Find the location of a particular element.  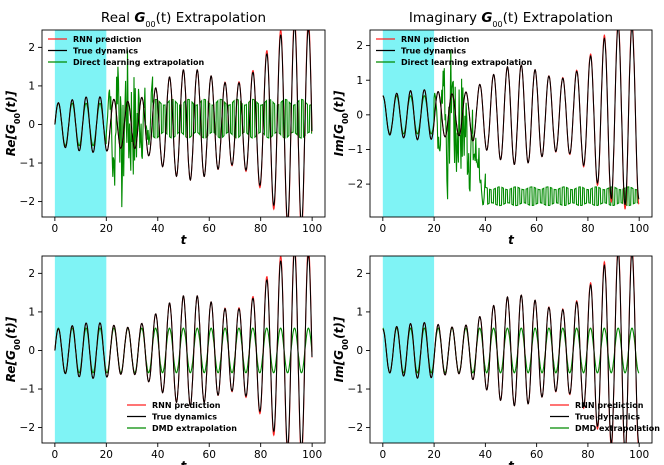

series-direct-learning-extrapolationline is located at coordinates (511, 128).